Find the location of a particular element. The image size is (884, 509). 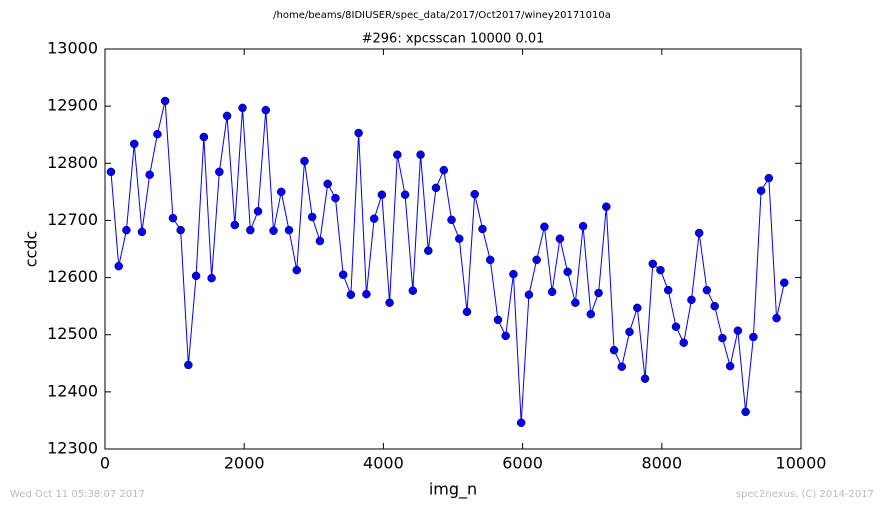

y-tick-label: 12400 is located at coordinates (72, 390).